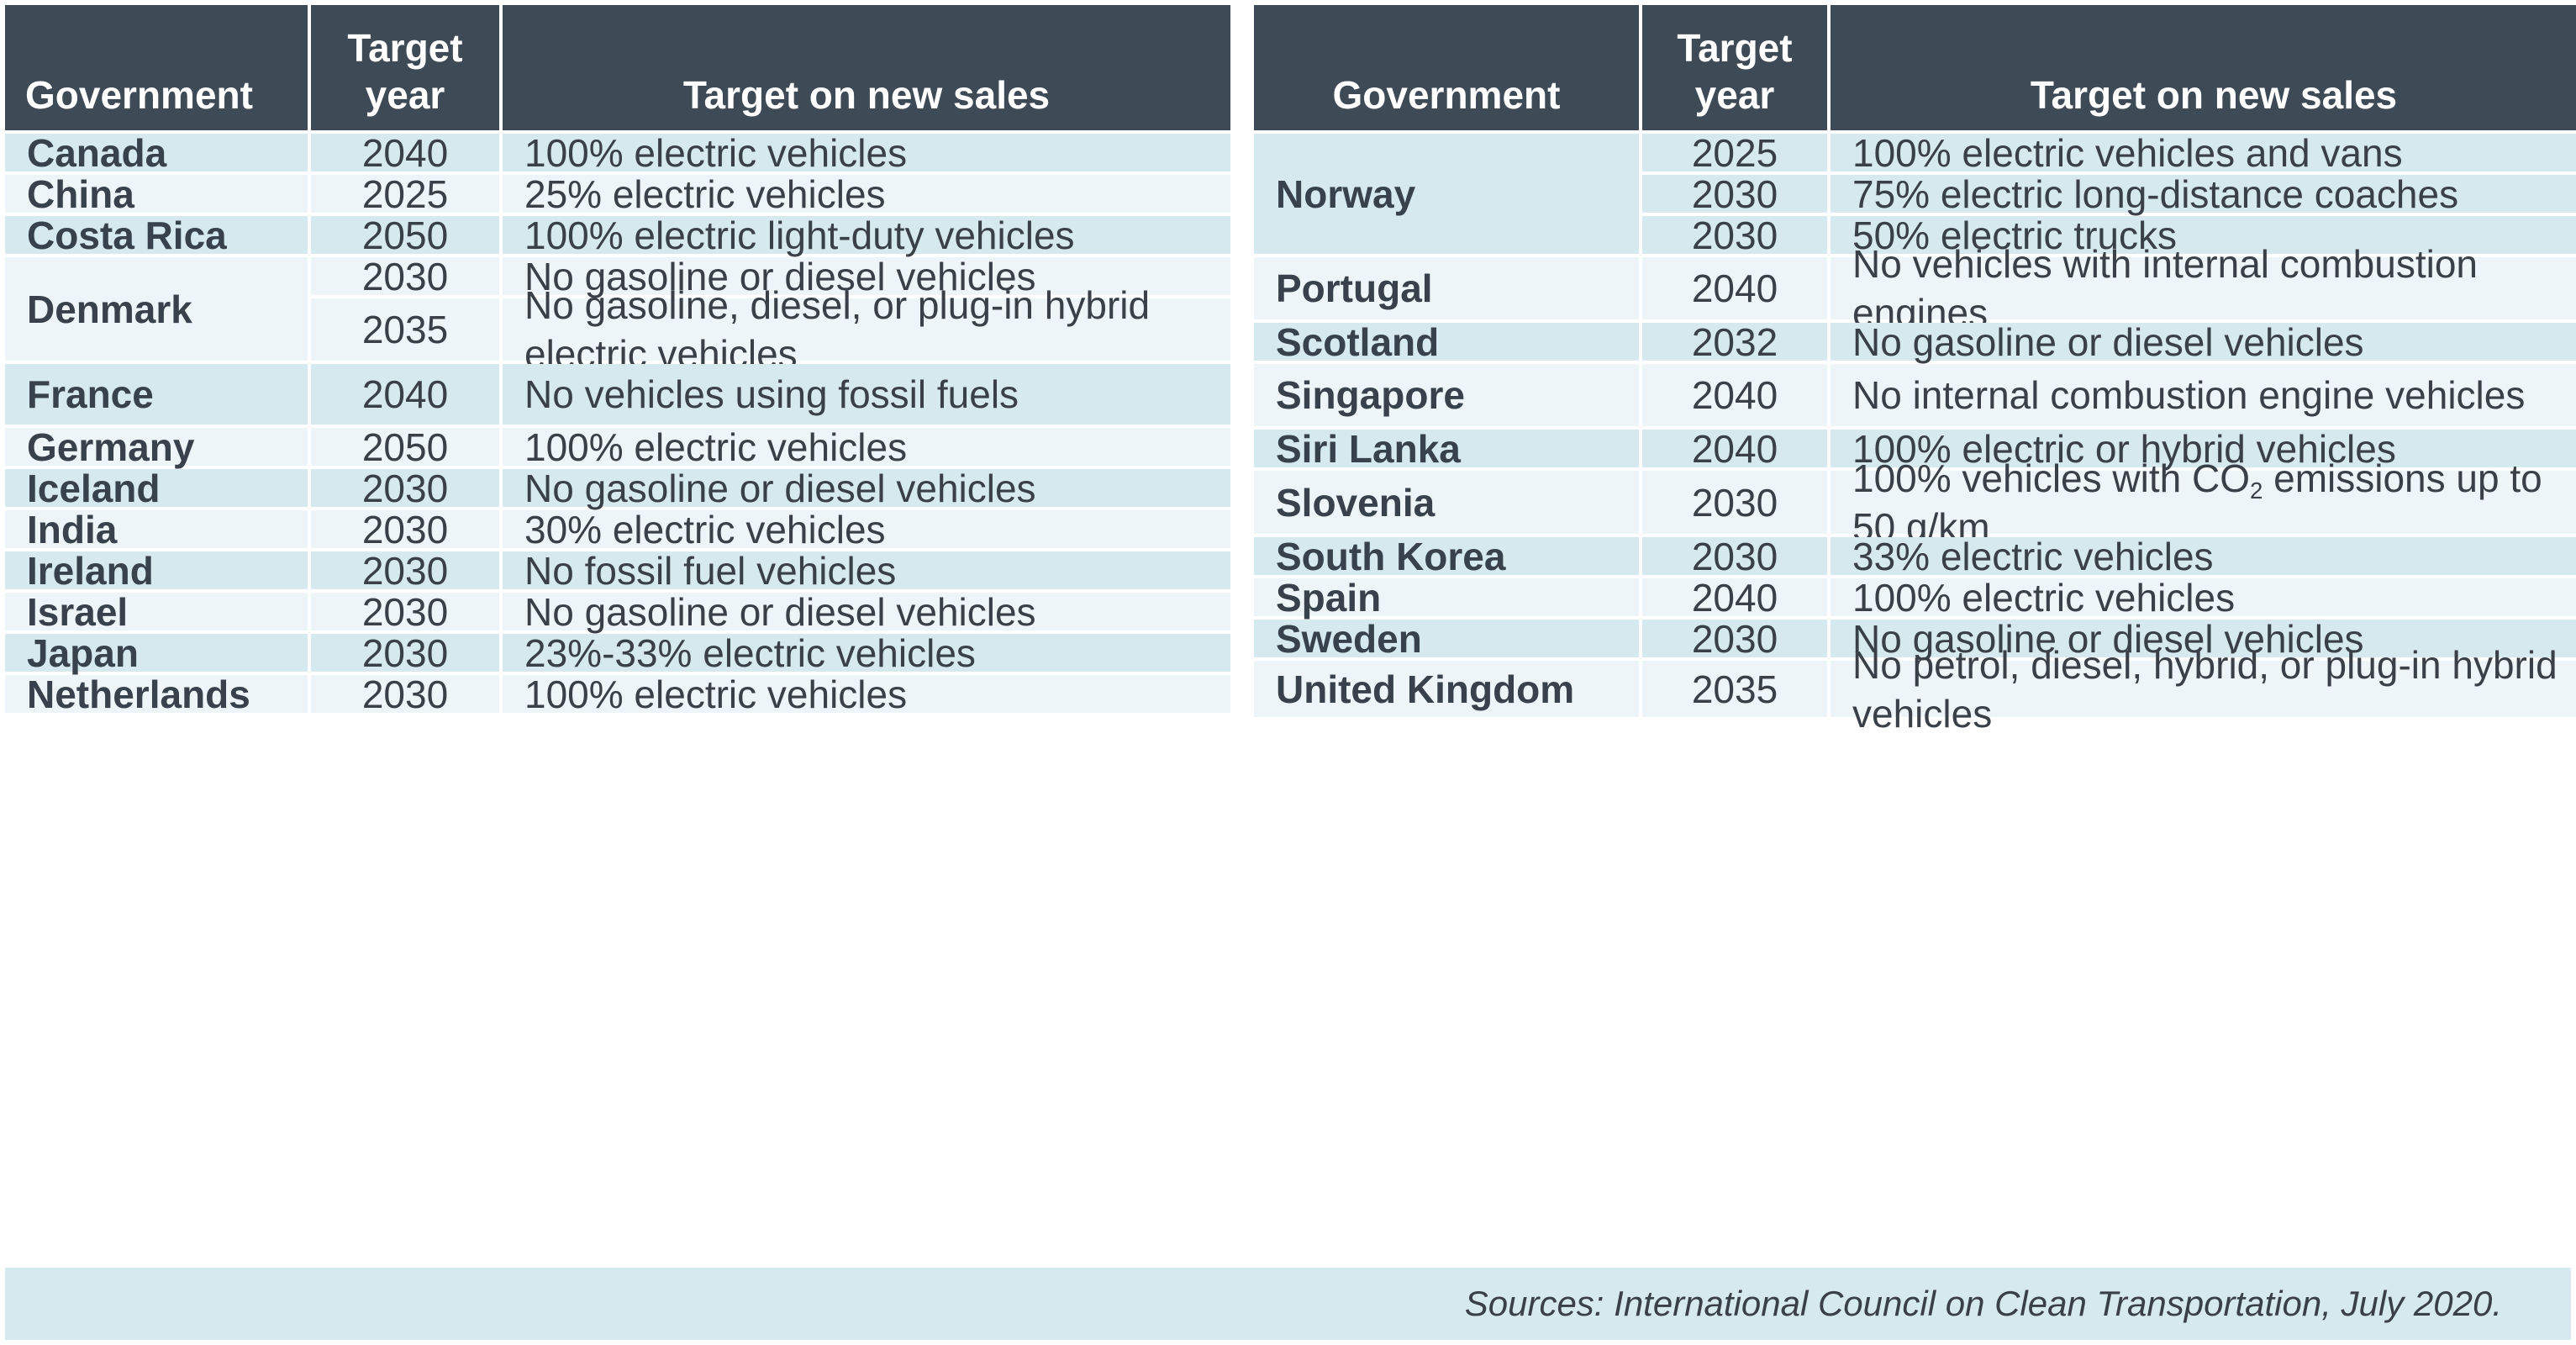 This screenshot has height=1345, width=2576. Describe the element at coordinates (2203, 449) in the screenshot. I see `target-cell: 100% electric or hybrid vehicles` at that location.